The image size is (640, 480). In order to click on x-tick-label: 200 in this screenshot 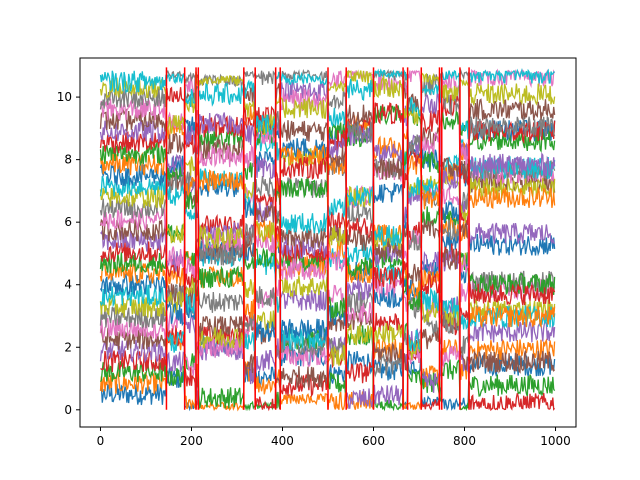, I will do `click(191, 441)`.